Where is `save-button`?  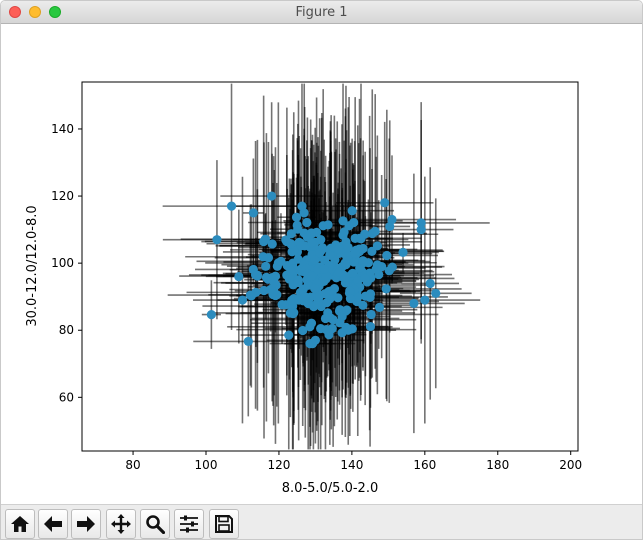 save-button is located at coordinates (224, 524).